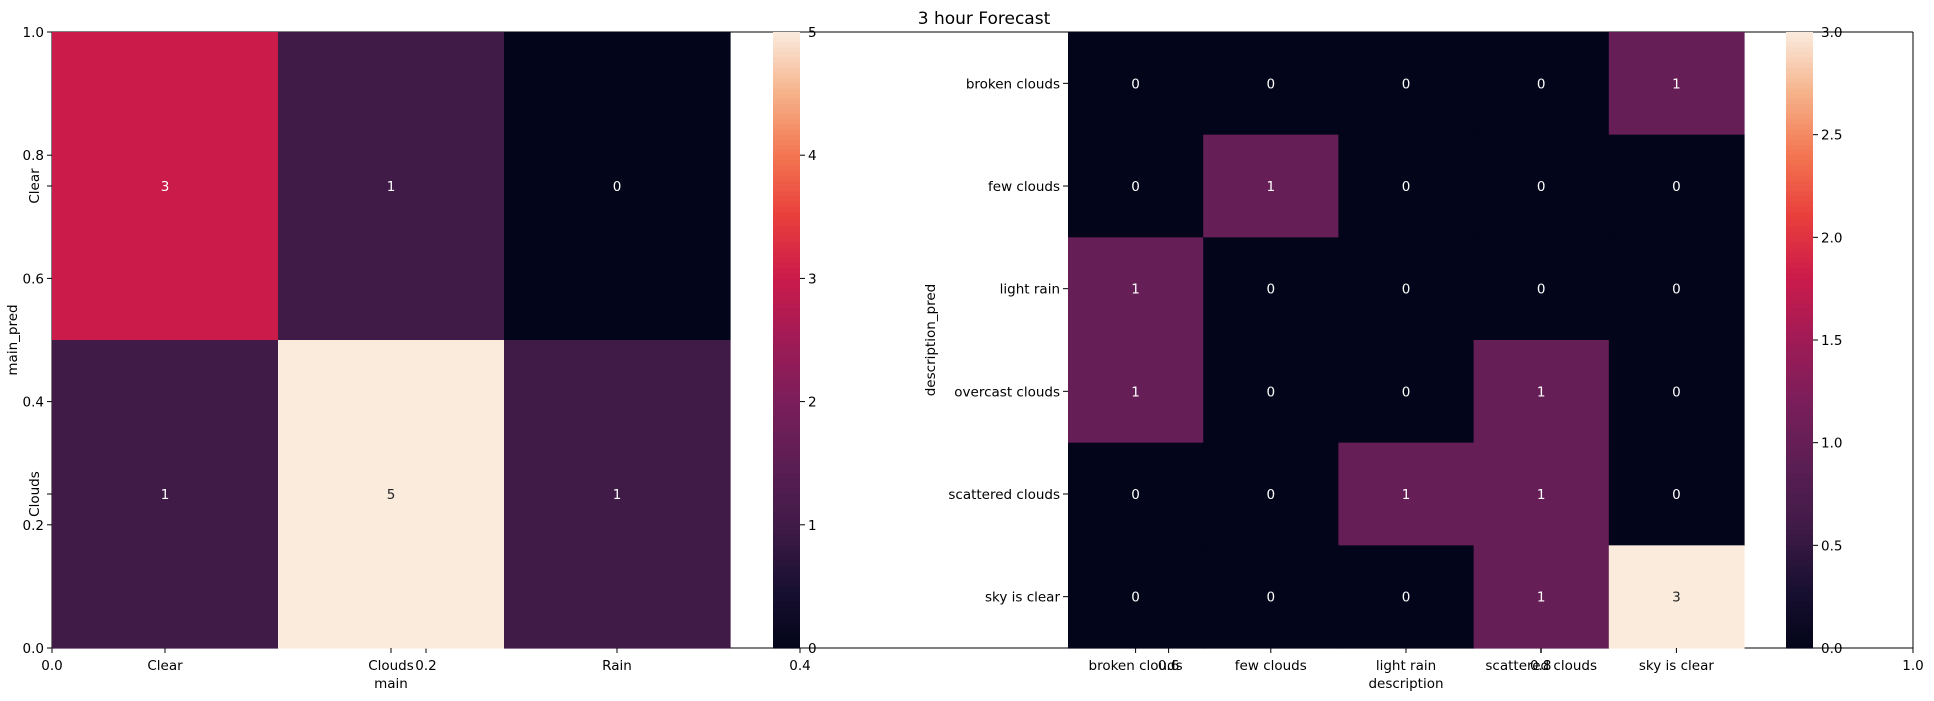 Image resolution: width=1934 pixels, height=701 pixels. What do you see at coordinates (812, 33) in the screenshot?
I see `colorbar-tick-label: 5` at bounding box center [812, 33].